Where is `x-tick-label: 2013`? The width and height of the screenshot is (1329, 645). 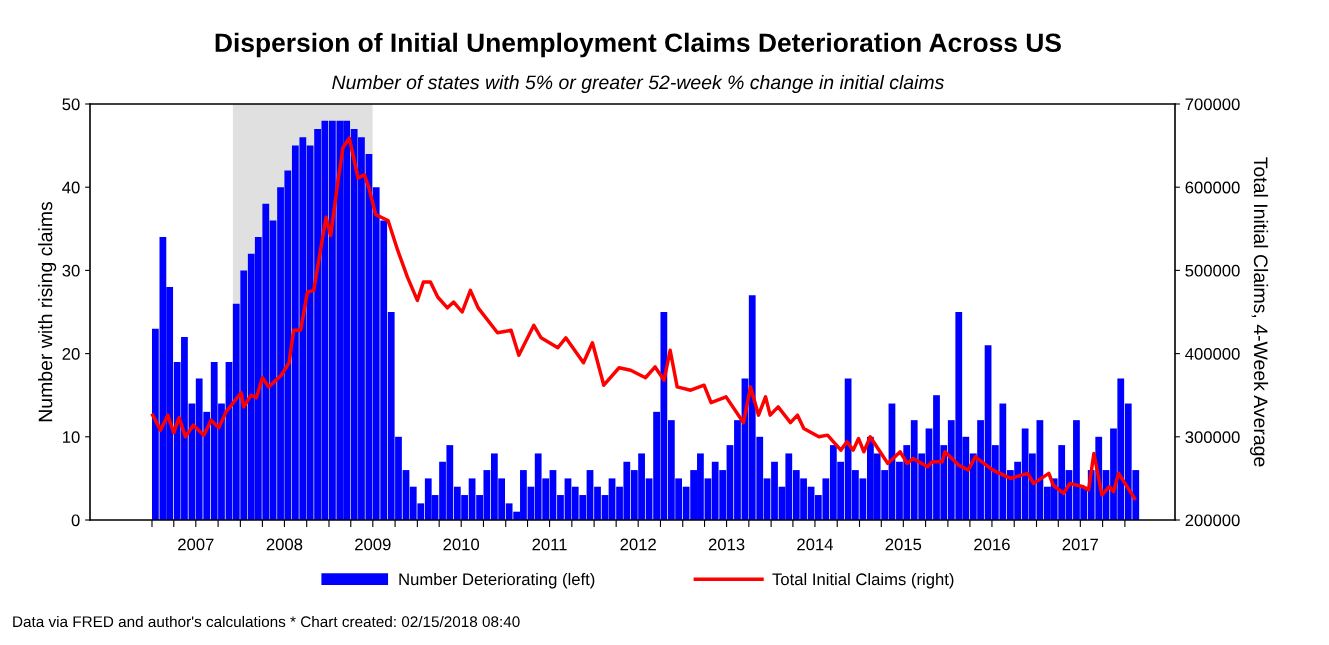 x-tick-label: 2013 is located at coordinates (726, 544).